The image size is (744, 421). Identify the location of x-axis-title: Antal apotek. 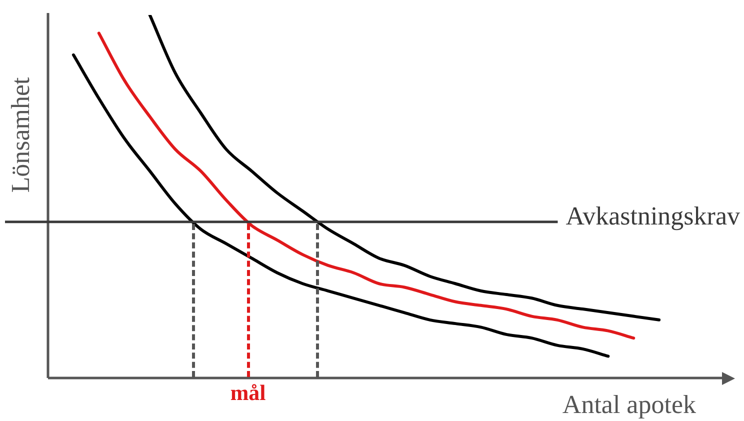
(629, 404).